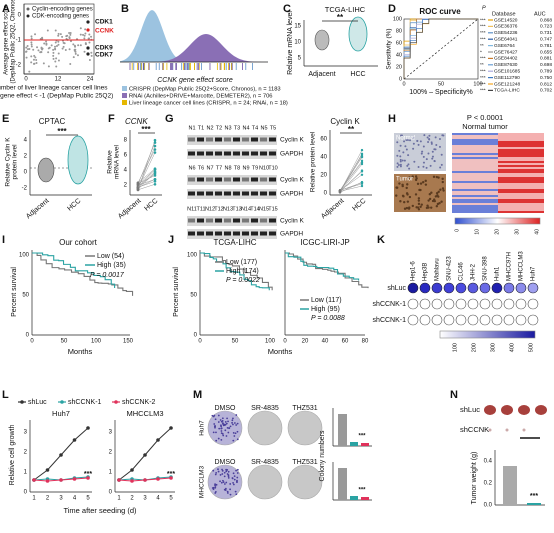 The width and height of the screenshot is (554, 533). Describe the element at coordinates (151, 205) in the screenshot. I see `label: HCC` at that location.